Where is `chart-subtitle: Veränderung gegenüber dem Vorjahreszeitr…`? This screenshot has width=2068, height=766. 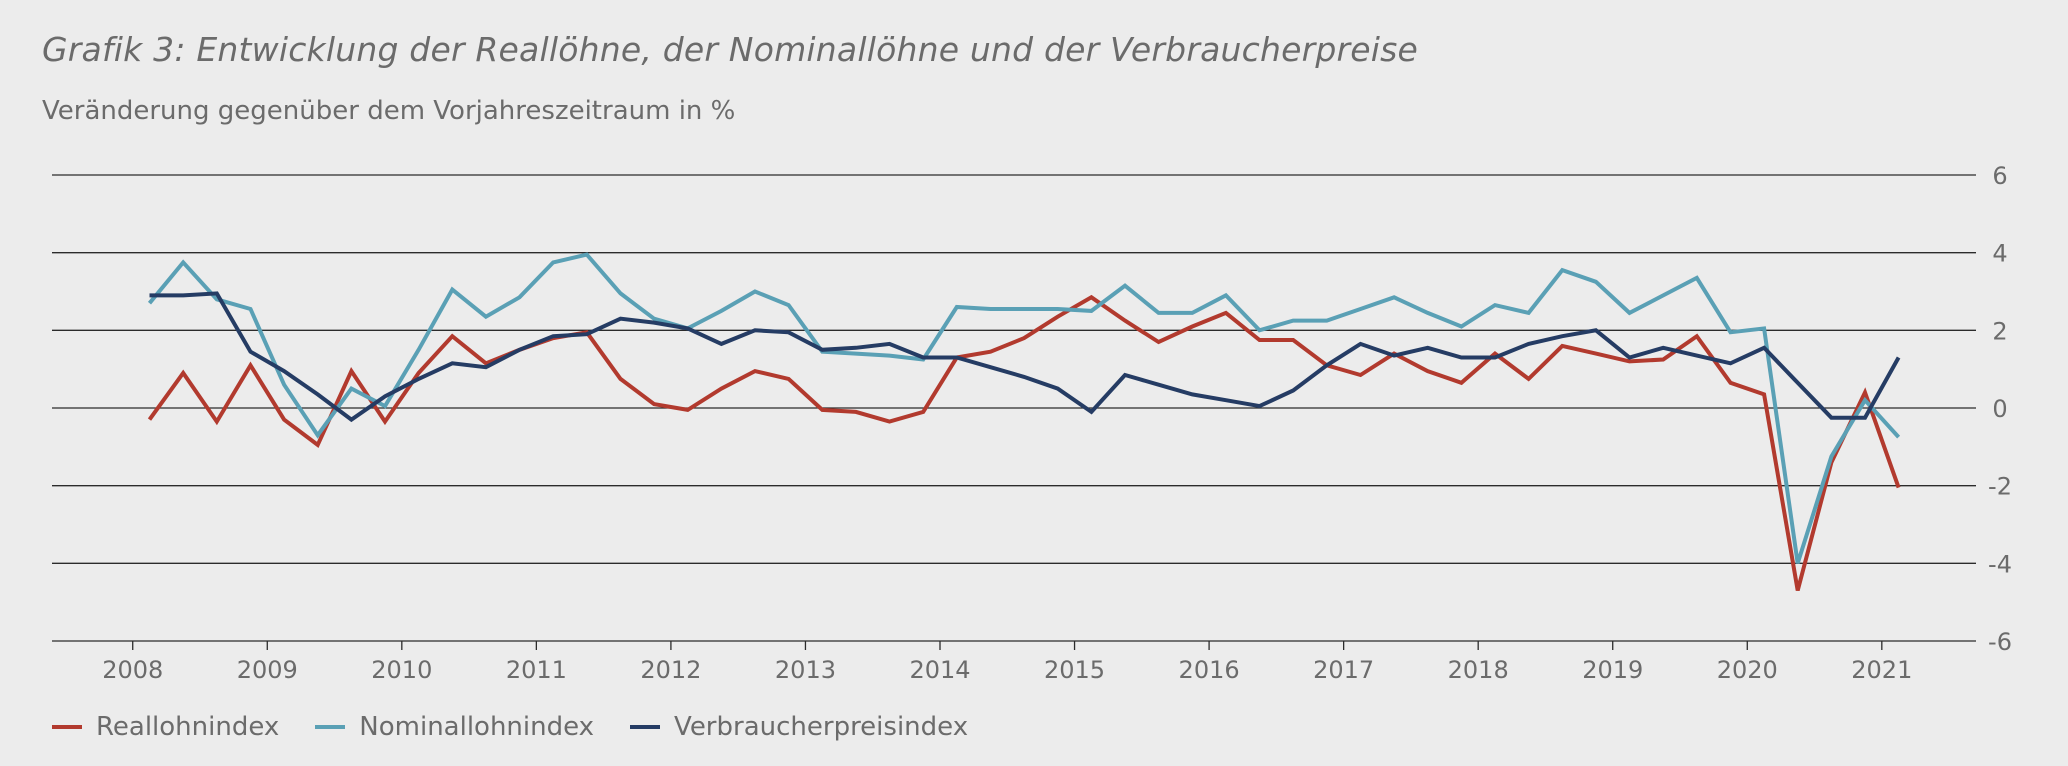 chart-subtitle: Veränderung gegenüber dem Vorjahreszeitr… is located at coordinates (389, 111).